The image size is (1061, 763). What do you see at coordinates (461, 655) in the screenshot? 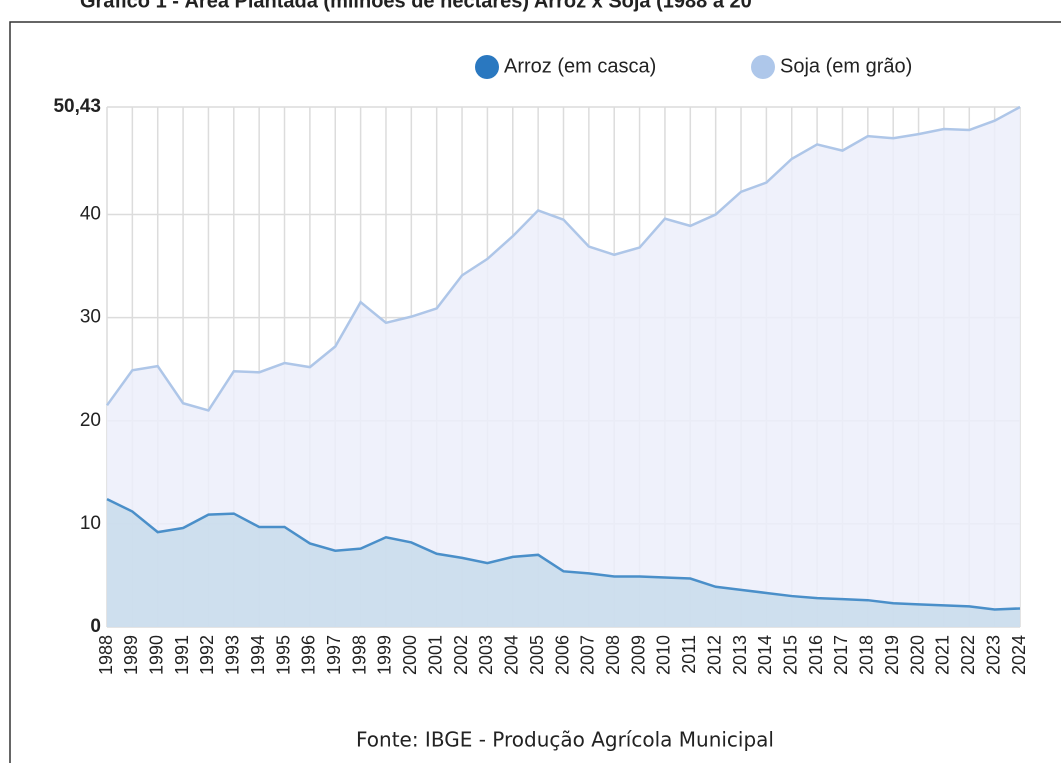
I see `x-tick-label: 2002` at bounding box center [461, 655].